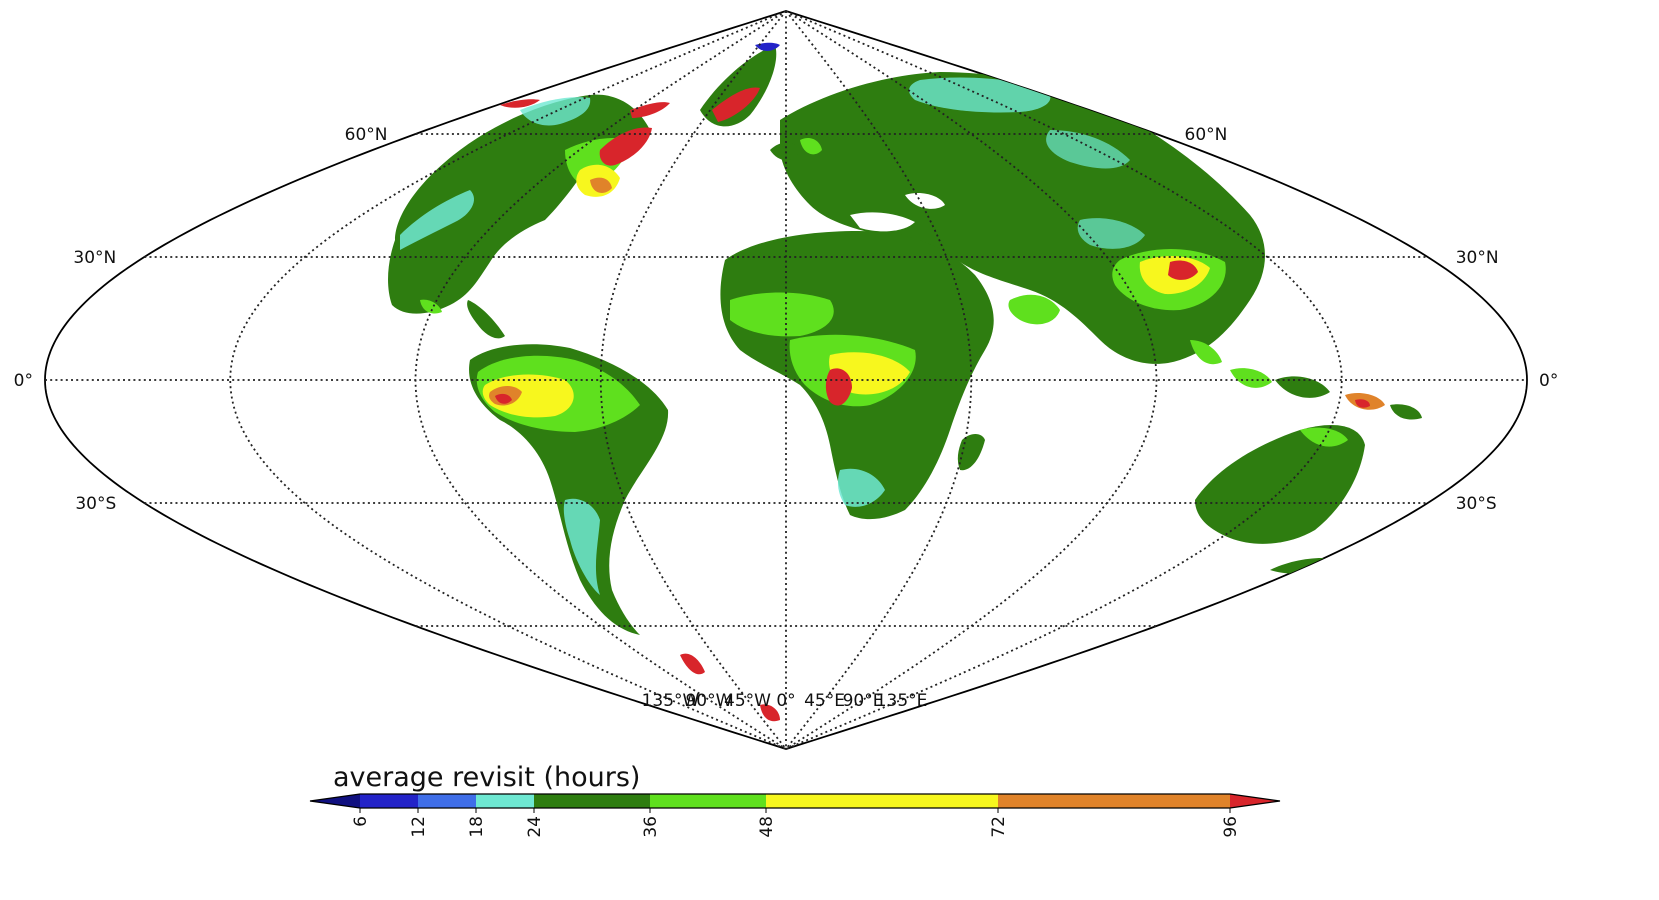  I want to click on colorbar-tick-label: 72, so click(999, 827).